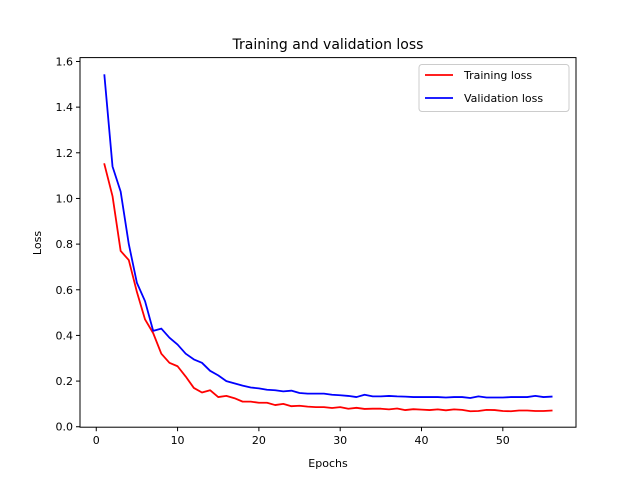 The image size is (640, 480). What do you see at coordinates (178, 440) in the screenshot?
I see `x-tick-label: 10` at bounding box center [178, 440].